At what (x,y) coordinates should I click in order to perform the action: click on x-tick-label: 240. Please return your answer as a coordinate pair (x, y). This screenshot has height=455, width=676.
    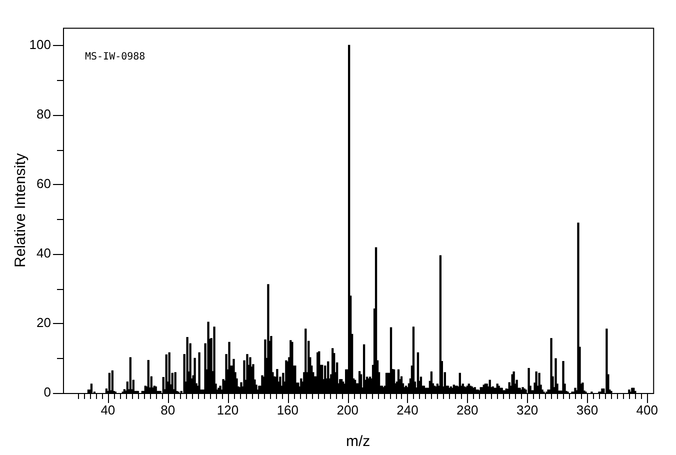
    Looking at the image, I should click on (407, 410).